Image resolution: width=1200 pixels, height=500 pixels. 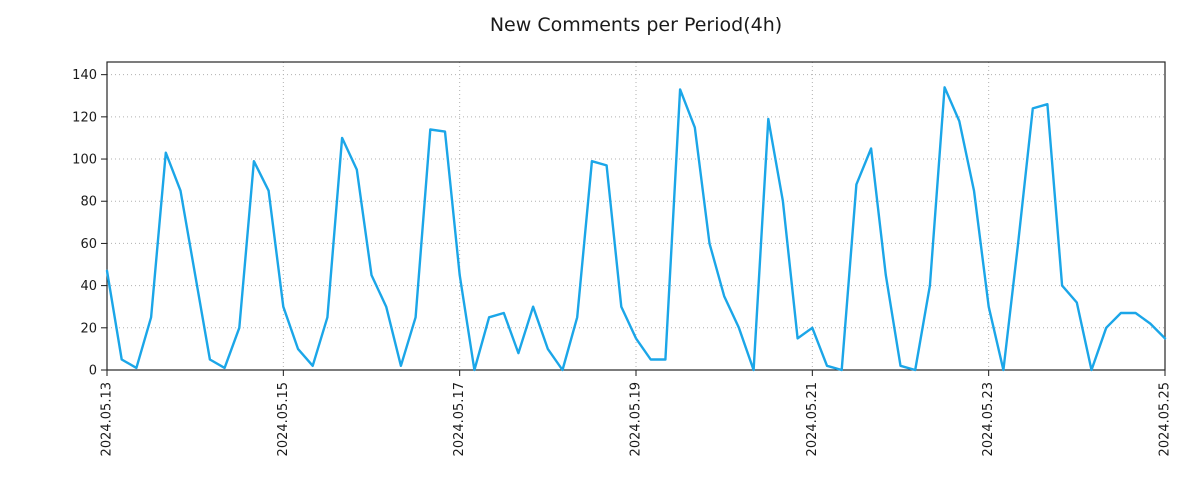 I want to click on x-tick-label: 2024.05.21, so click(x=812, y=419).